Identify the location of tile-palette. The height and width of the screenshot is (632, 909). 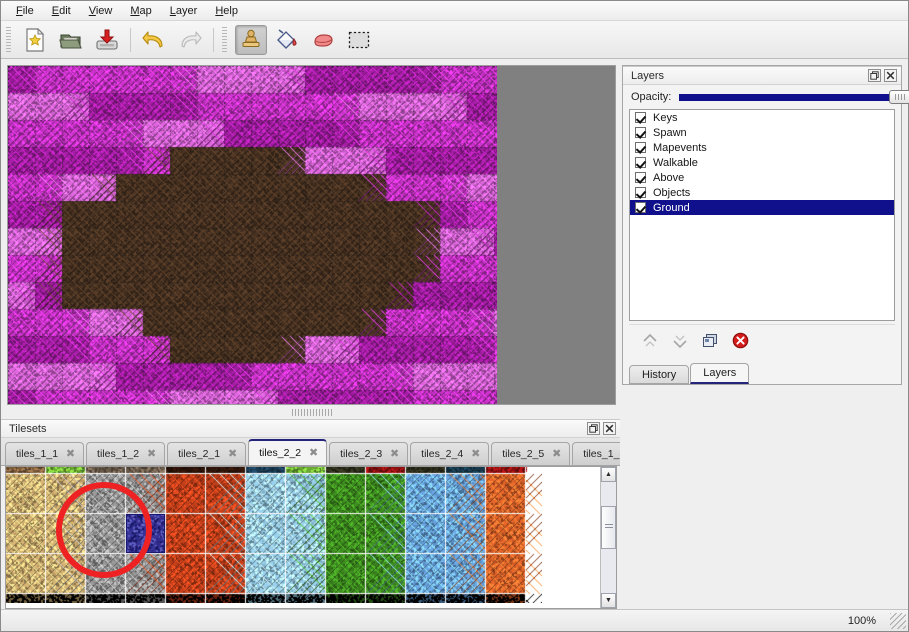
(303, 537).